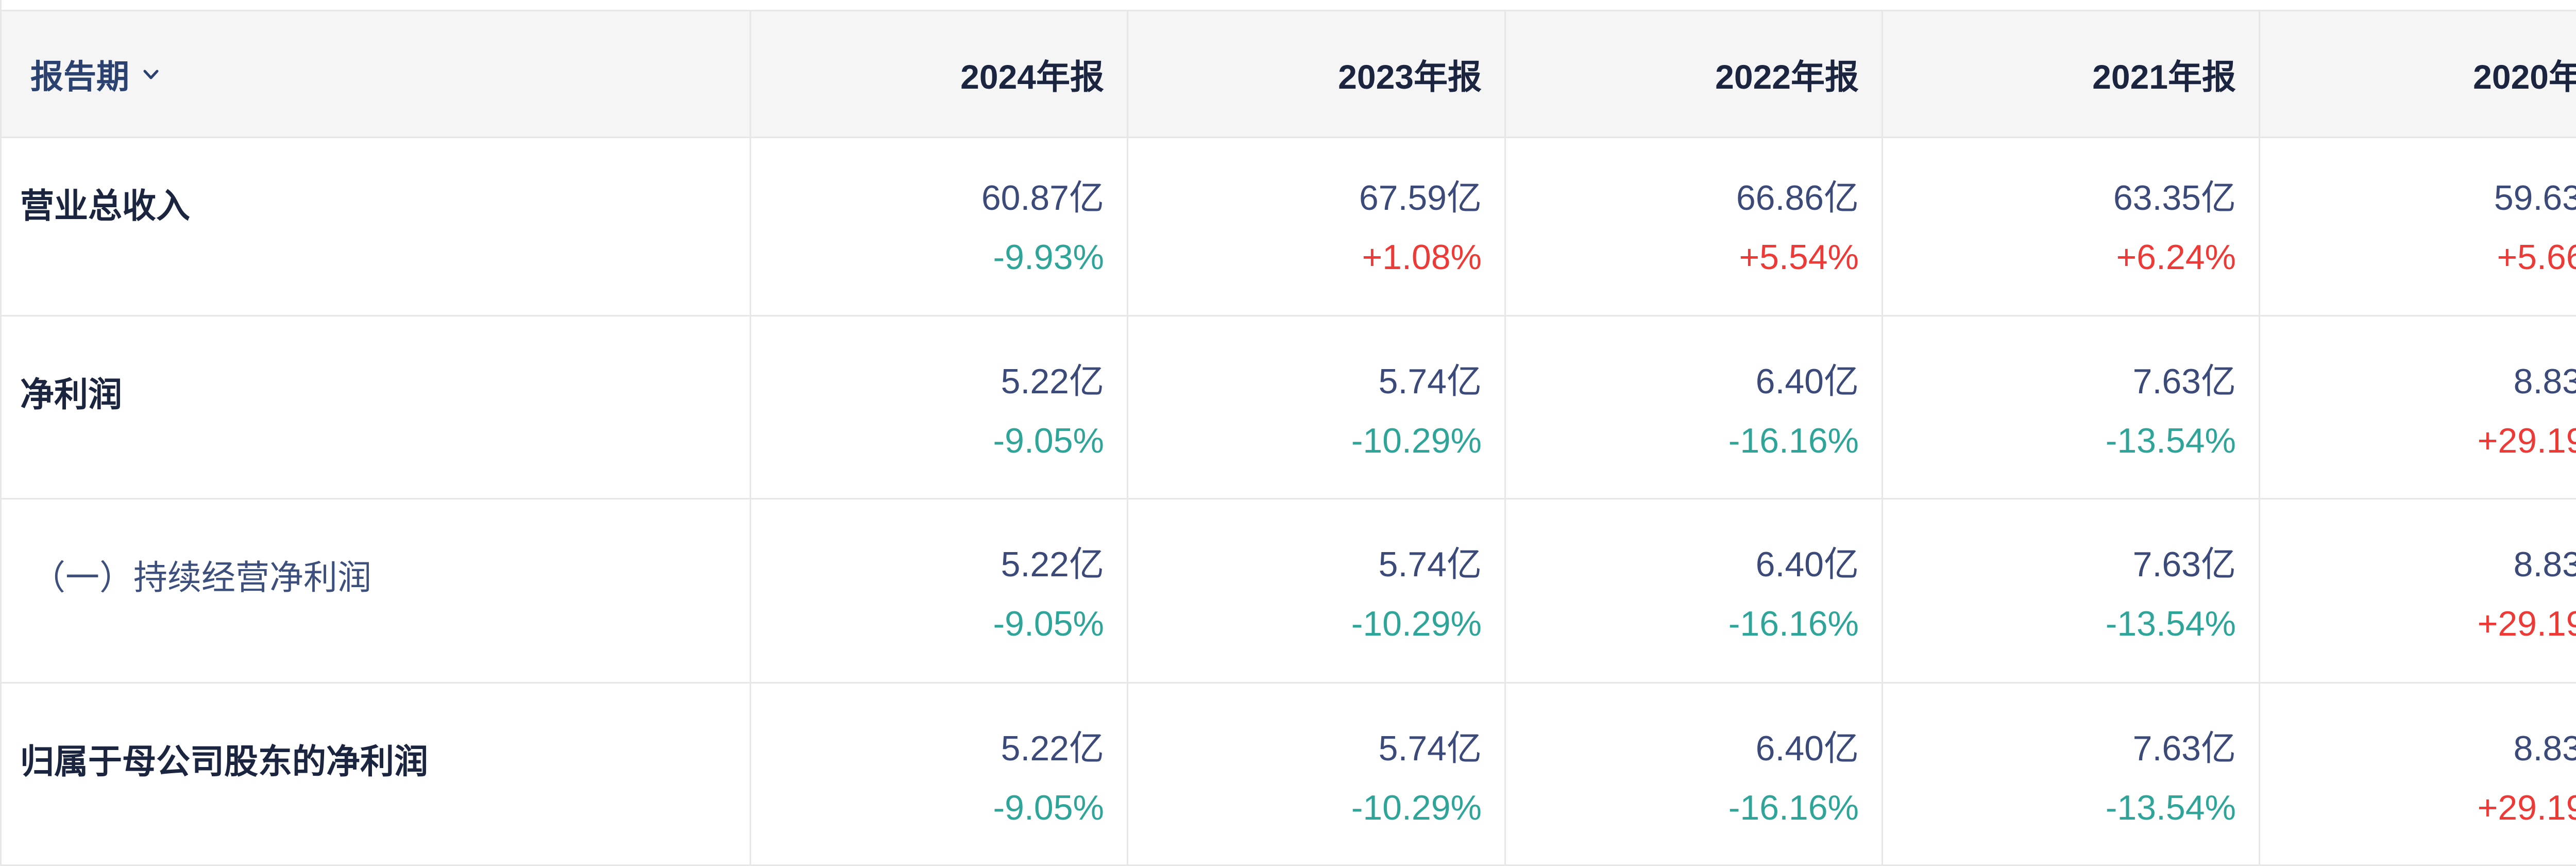  I want to click on column-header-2024: 2024年报, so click(939, 74).